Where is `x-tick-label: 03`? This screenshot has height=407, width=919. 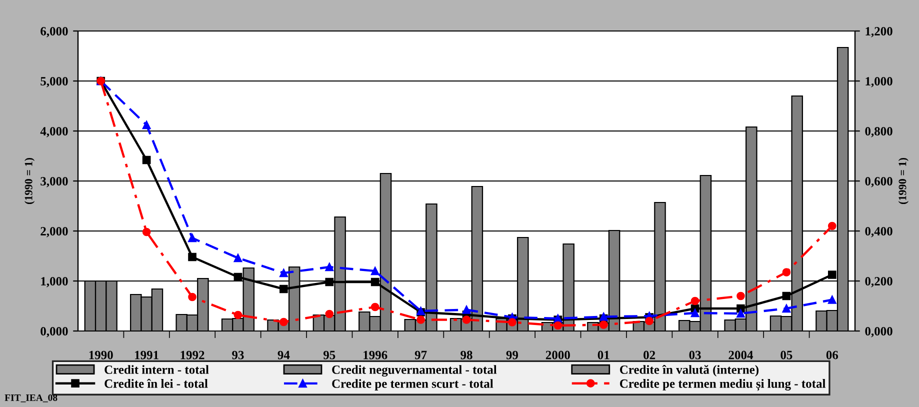 x-tick-label: 03 is located at coordinates (695, 355).